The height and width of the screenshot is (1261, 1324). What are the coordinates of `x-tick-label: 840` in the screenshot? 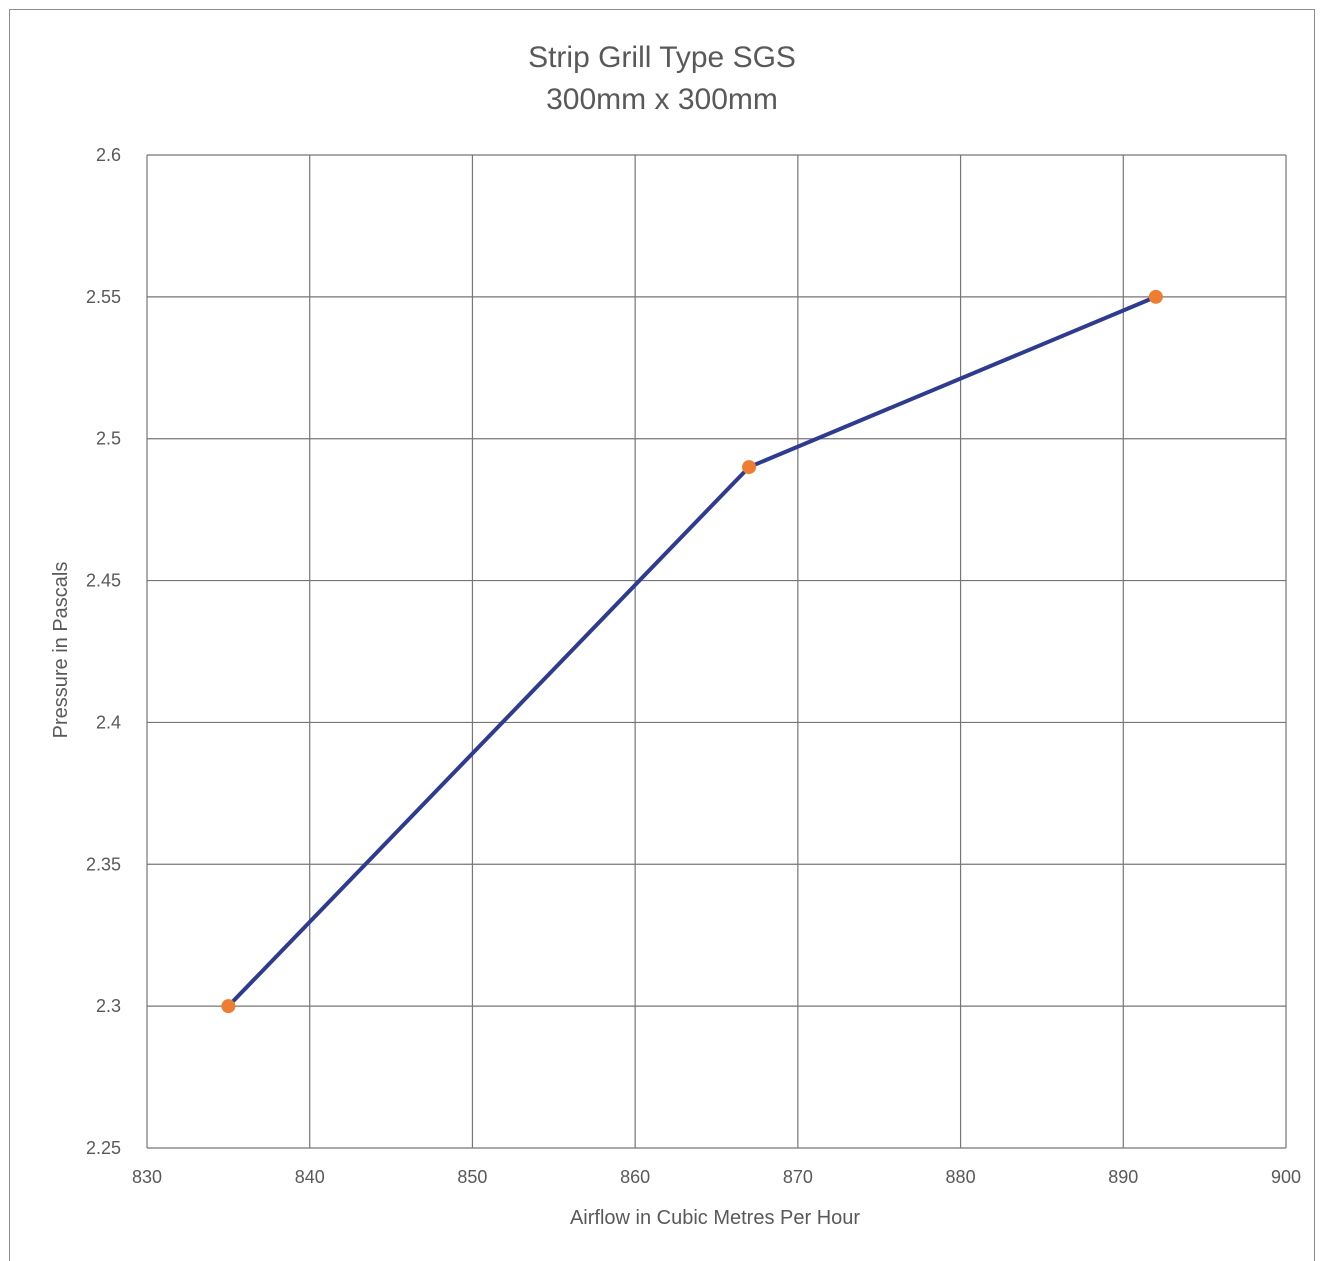 It's located at (310, 1177).